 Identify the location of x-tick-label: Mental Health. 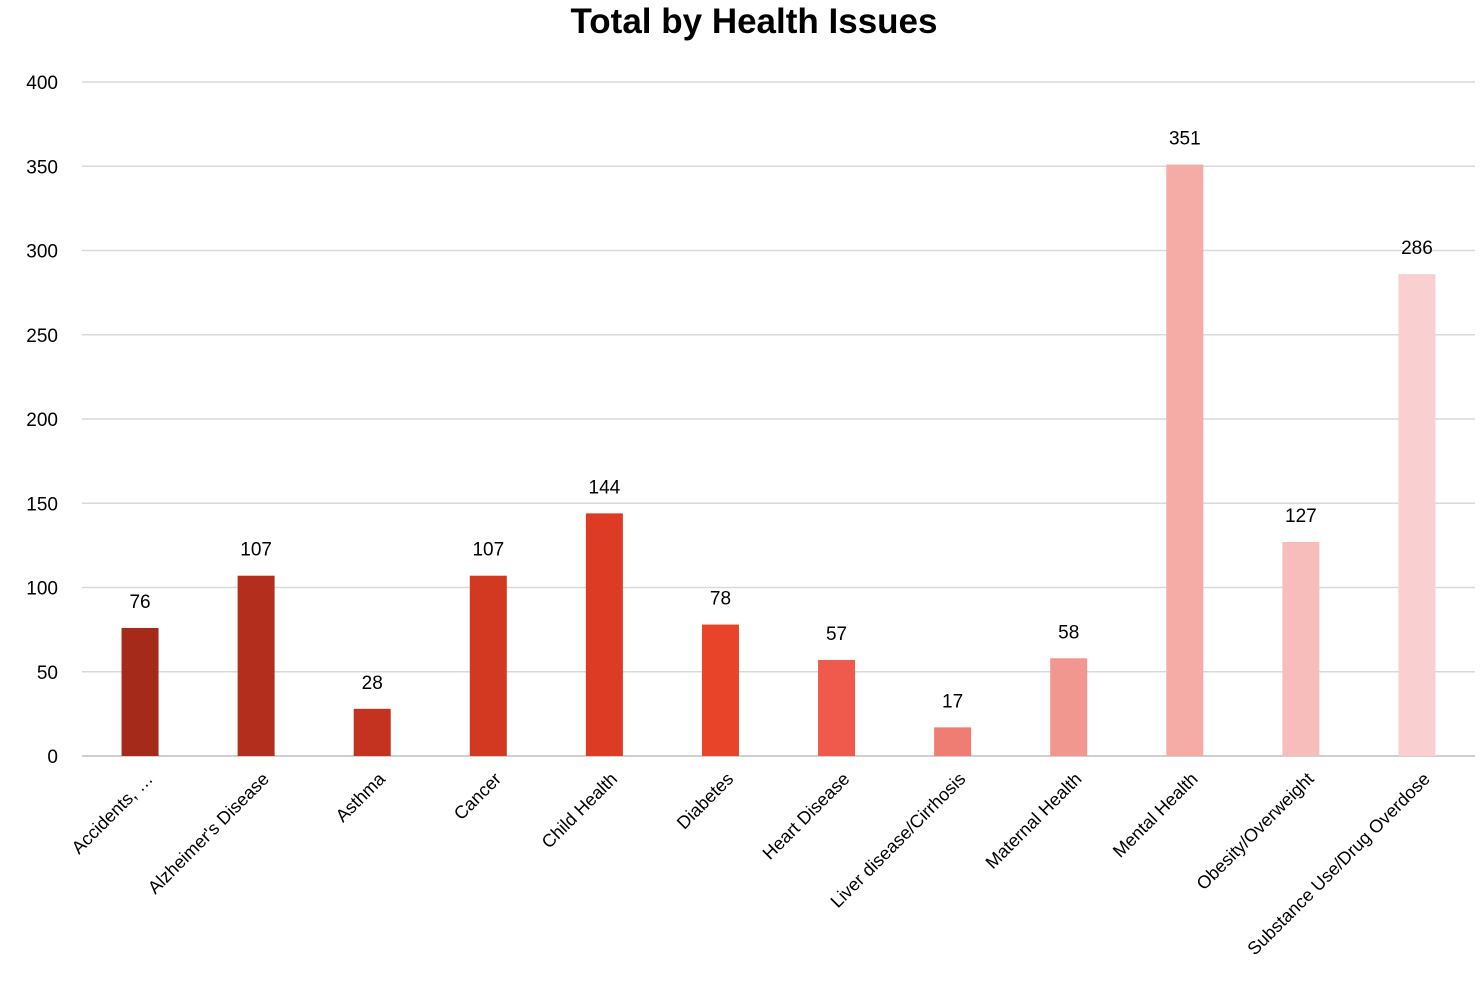
(1155, 815).